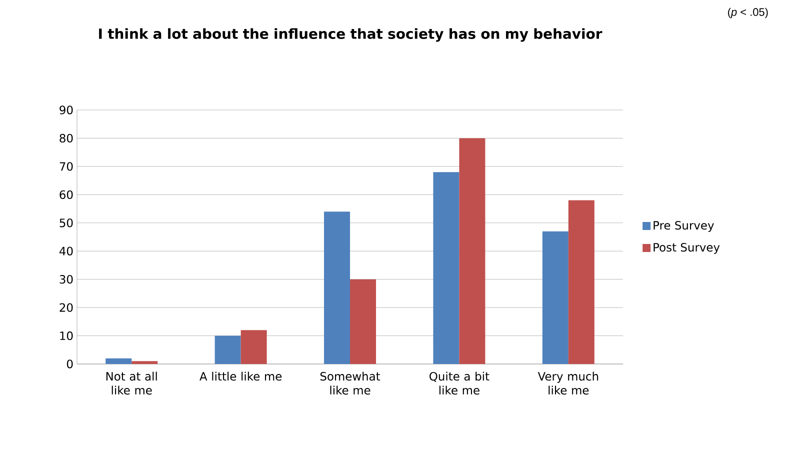 This screenshot has height=453, width=787. Describe the element at coordinates (687, 248) in the screenshot. I see `legend-label: Post Survey` at that location.